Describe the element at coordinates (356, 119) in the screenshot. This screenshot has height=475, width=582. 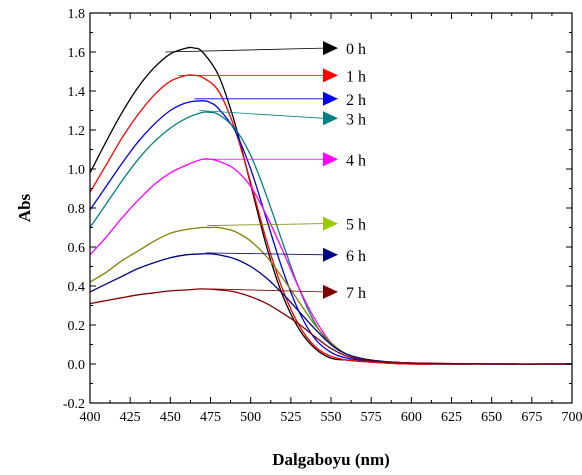
I see `legend-label-3: 3 h` at that location.